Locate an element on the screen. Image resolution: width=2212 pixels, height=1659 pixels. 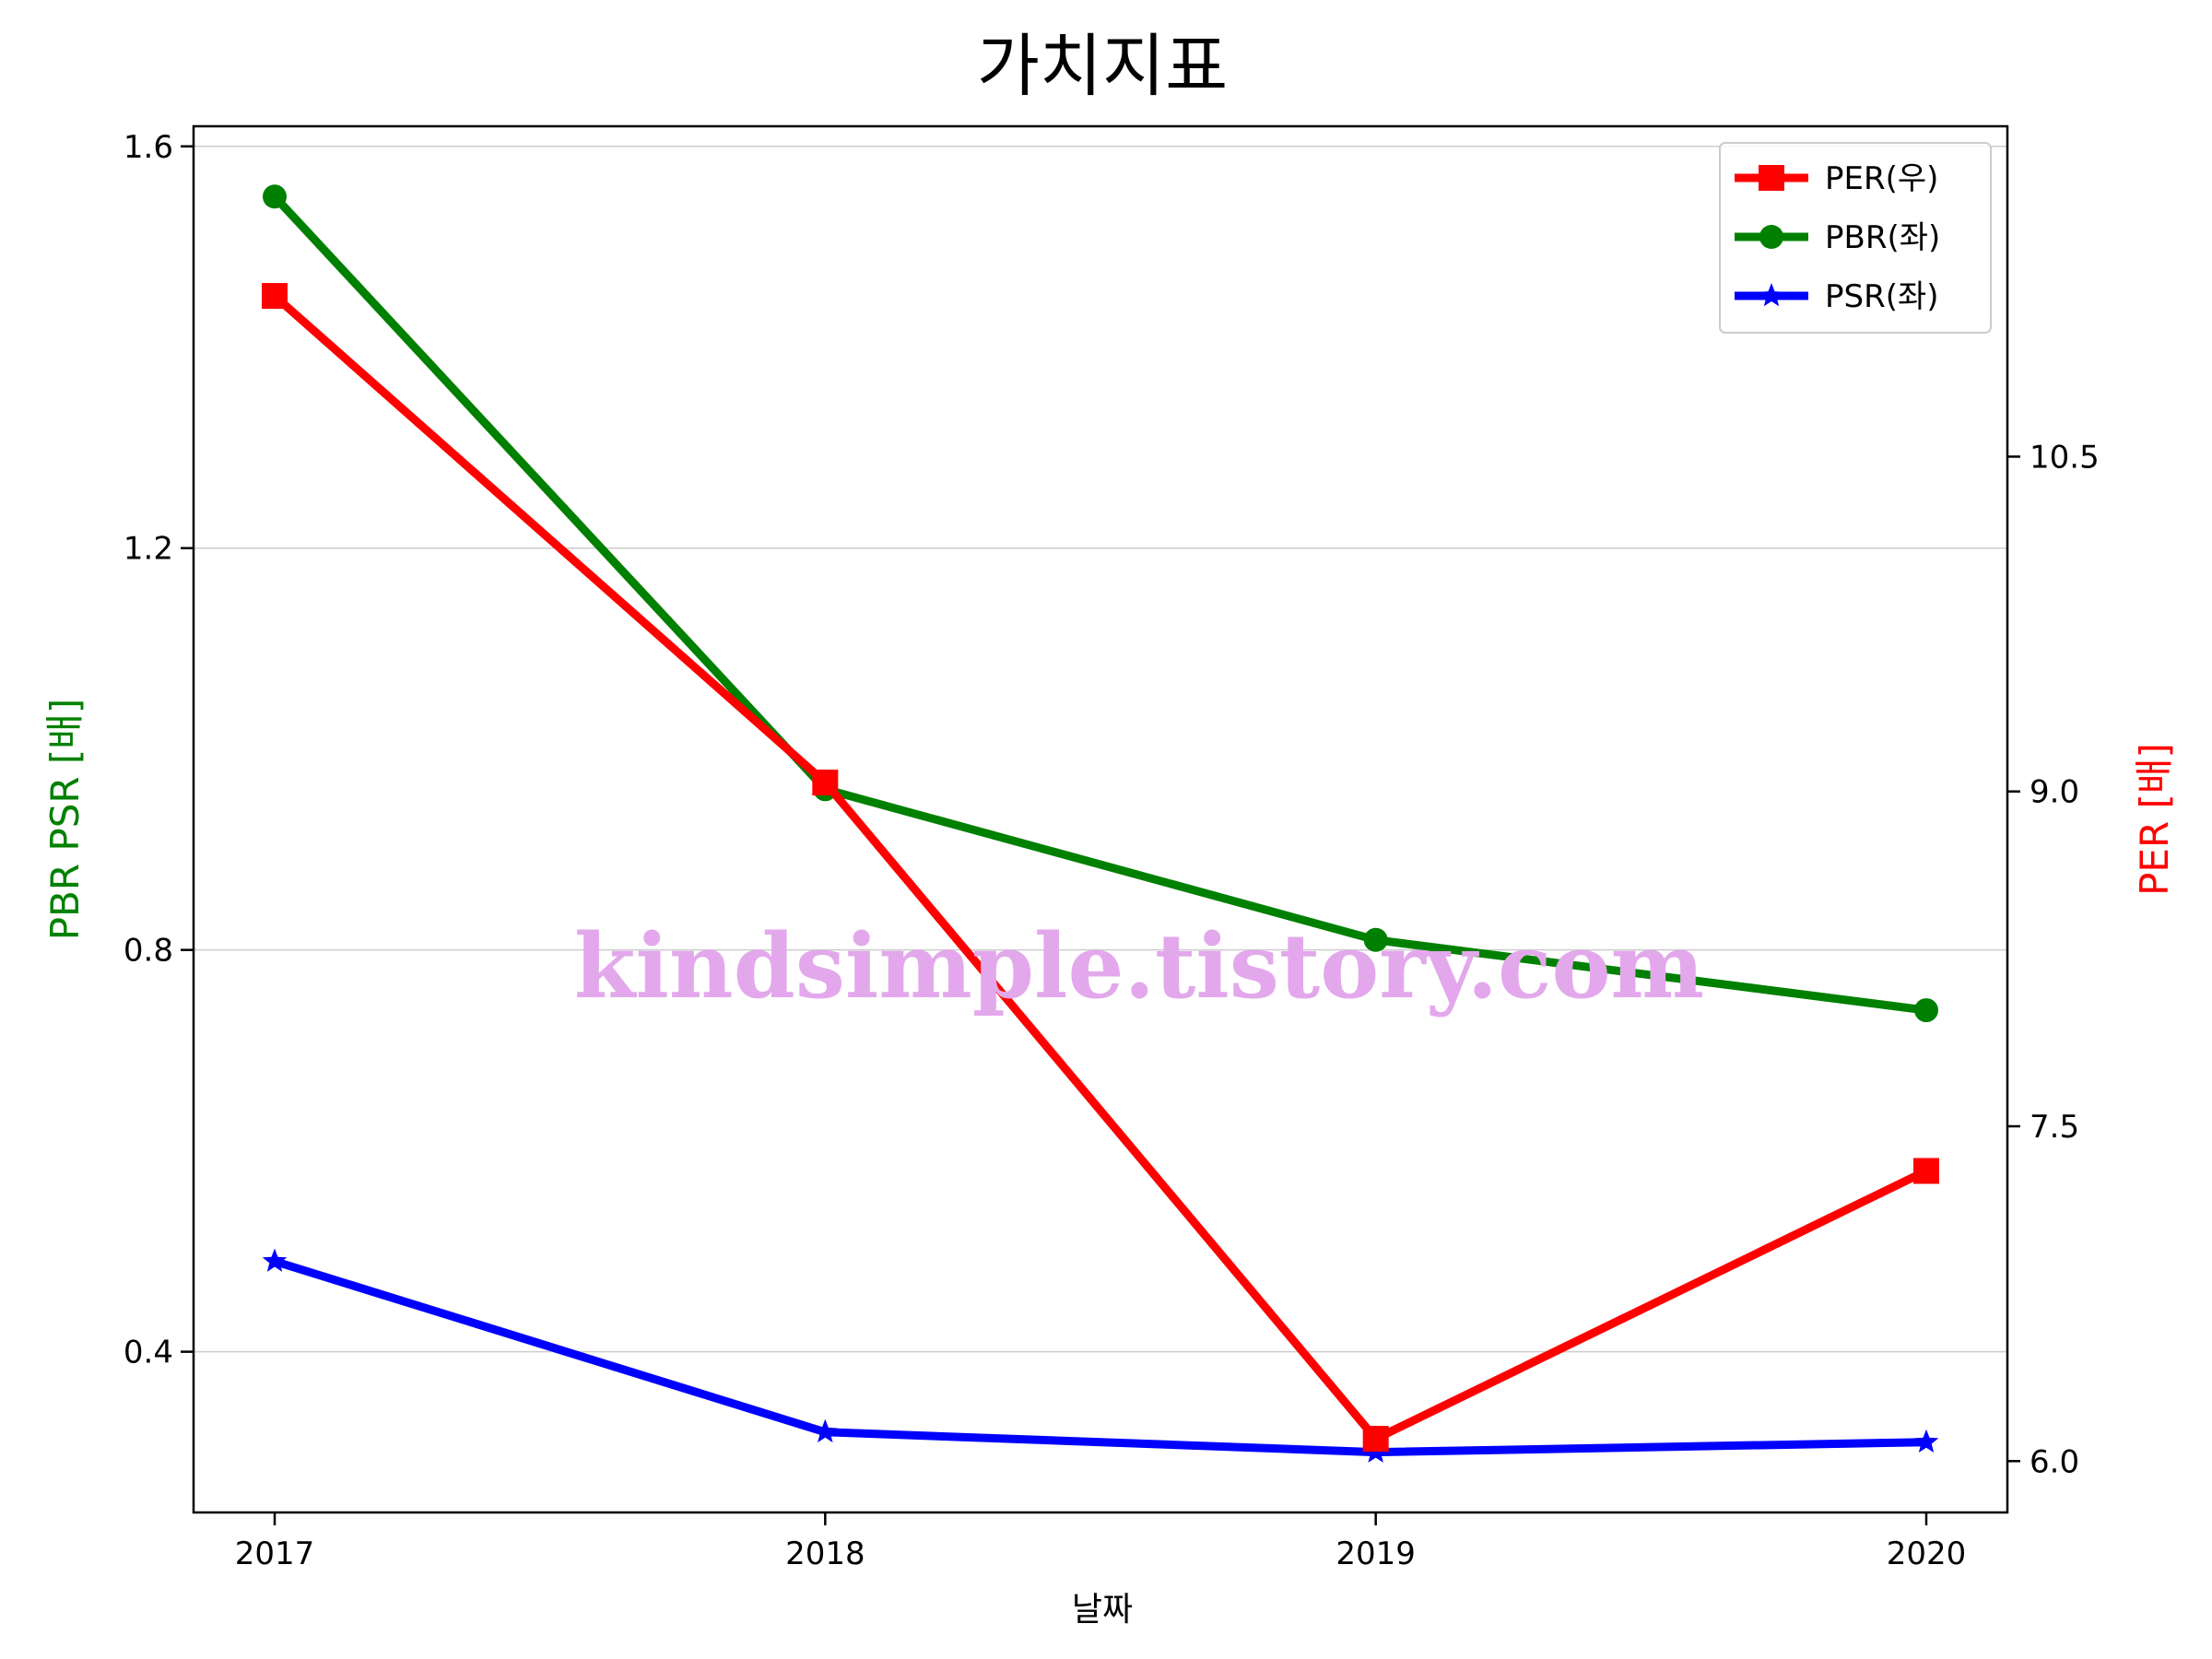
series-line-psr is located at coordinates (1100, 1357).